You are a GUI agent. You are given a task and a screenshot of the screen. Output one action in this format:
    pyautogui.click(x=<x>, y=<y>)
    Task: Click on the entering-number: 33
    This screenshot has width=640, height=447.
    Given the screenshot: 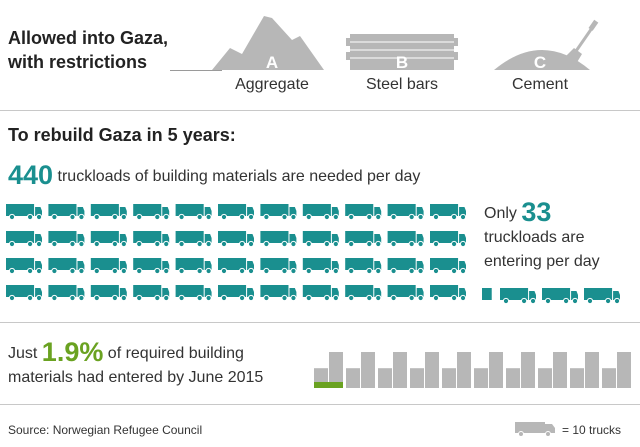 What is the action you would take?
    pyautogui.click(x=536, y=212)
    